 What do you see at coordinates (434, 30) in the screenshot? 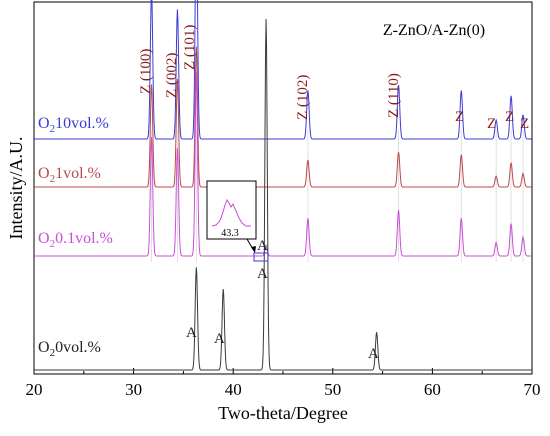
I see `chart-title: Z-ZnO/A-Zn(0)` at bounding box center [434, 30].